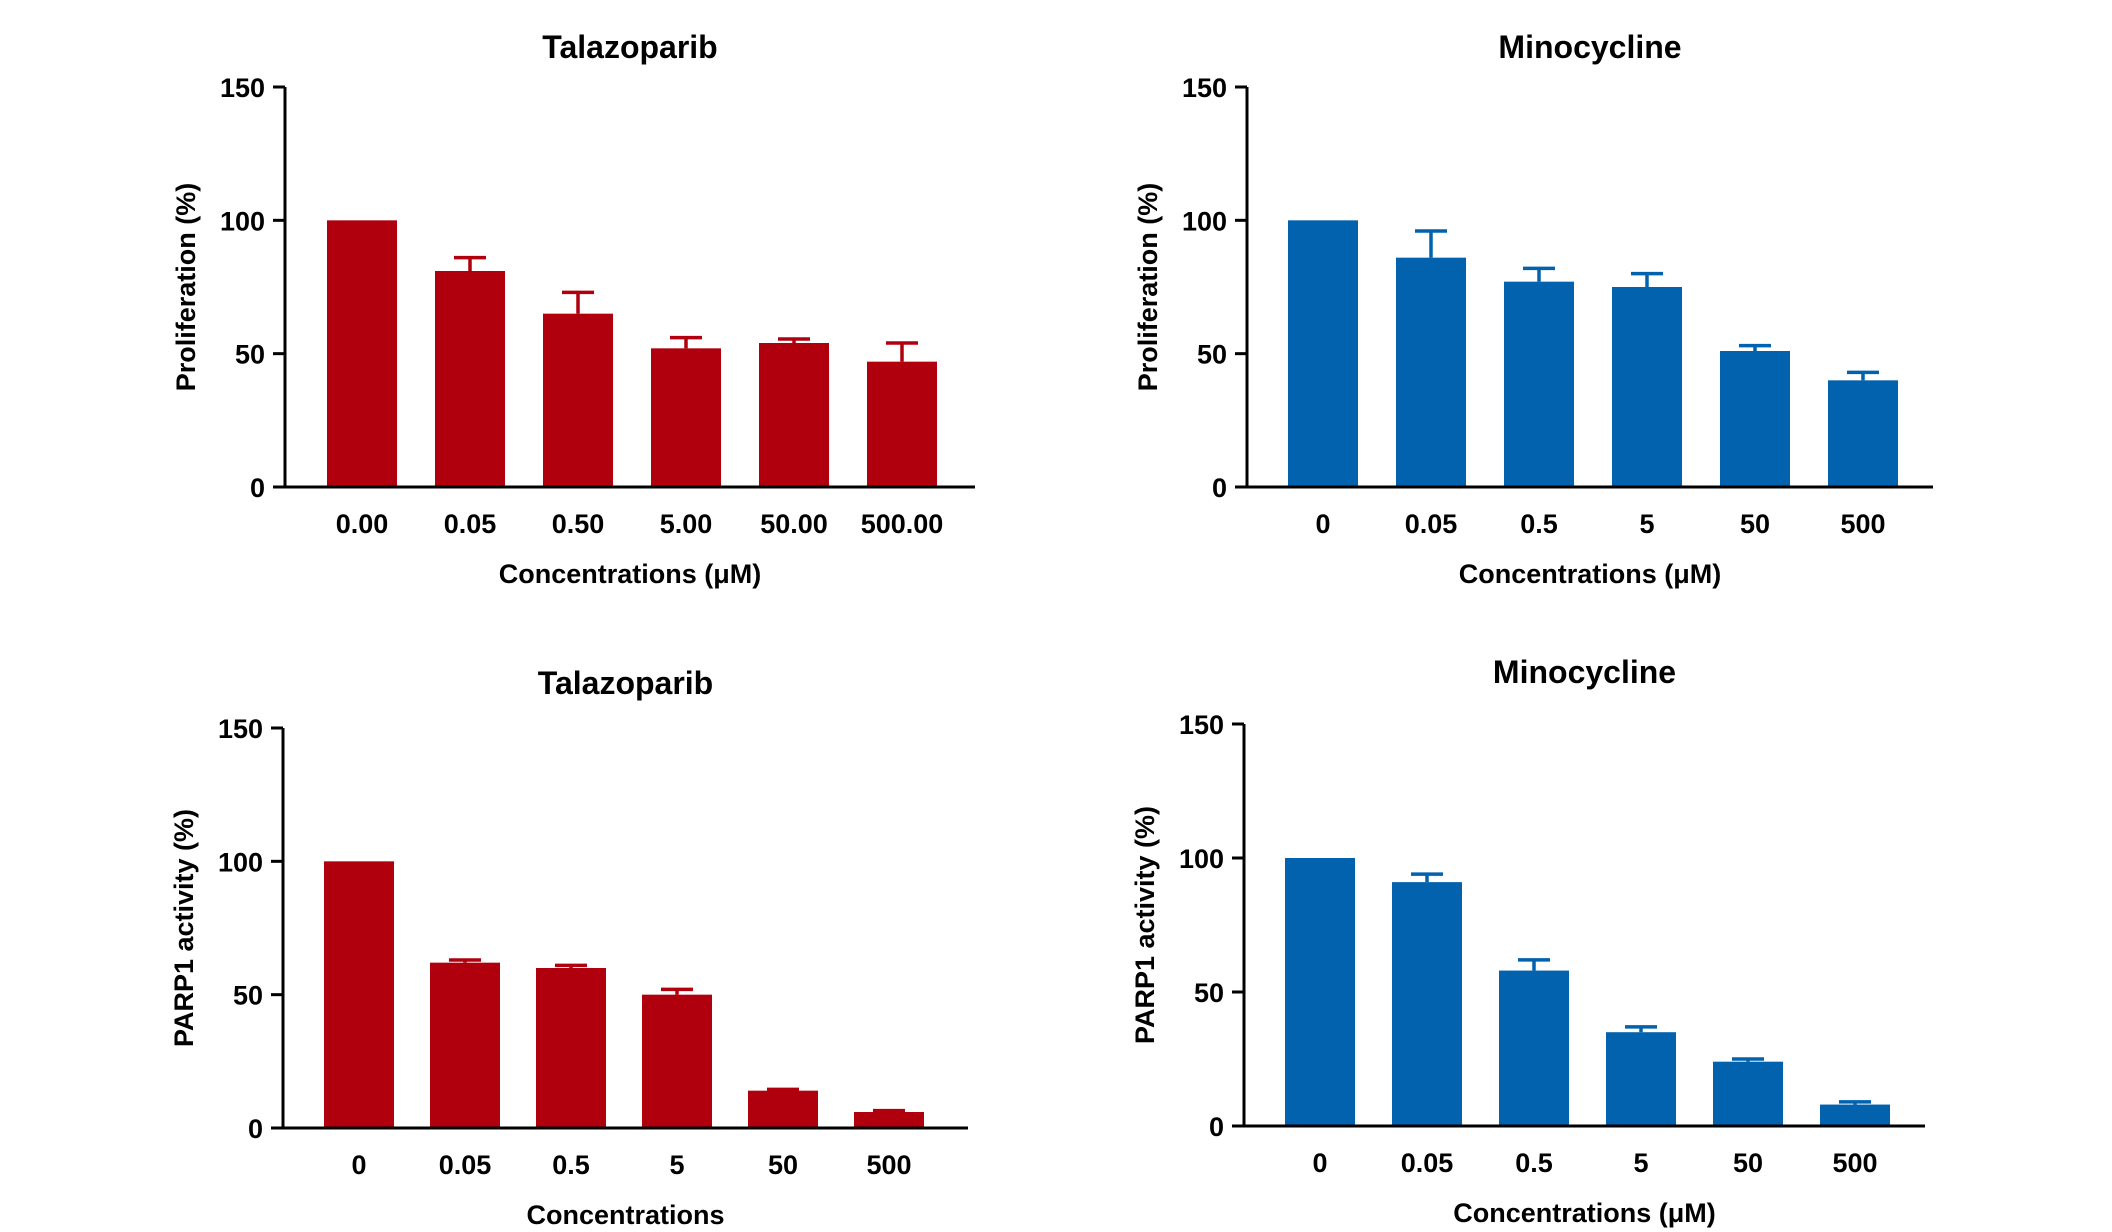  I want to click on y-axis-label: PARP1 activity (%), so click(1145, 925).